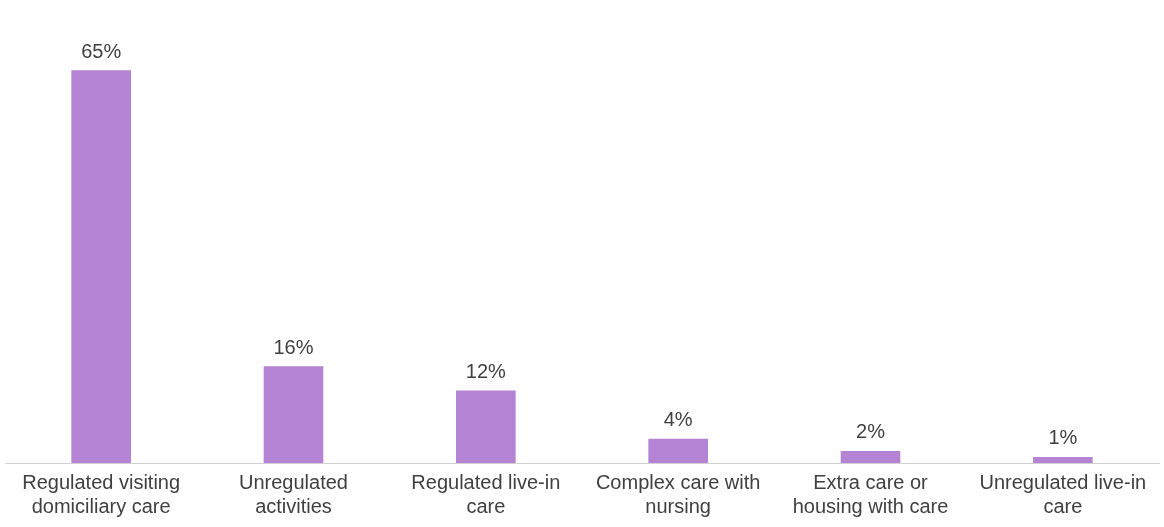  What do you see at coordinates (1063, 437) in the screenshot?
I see `data-label: 1%` at bounding box center [1063, 437].